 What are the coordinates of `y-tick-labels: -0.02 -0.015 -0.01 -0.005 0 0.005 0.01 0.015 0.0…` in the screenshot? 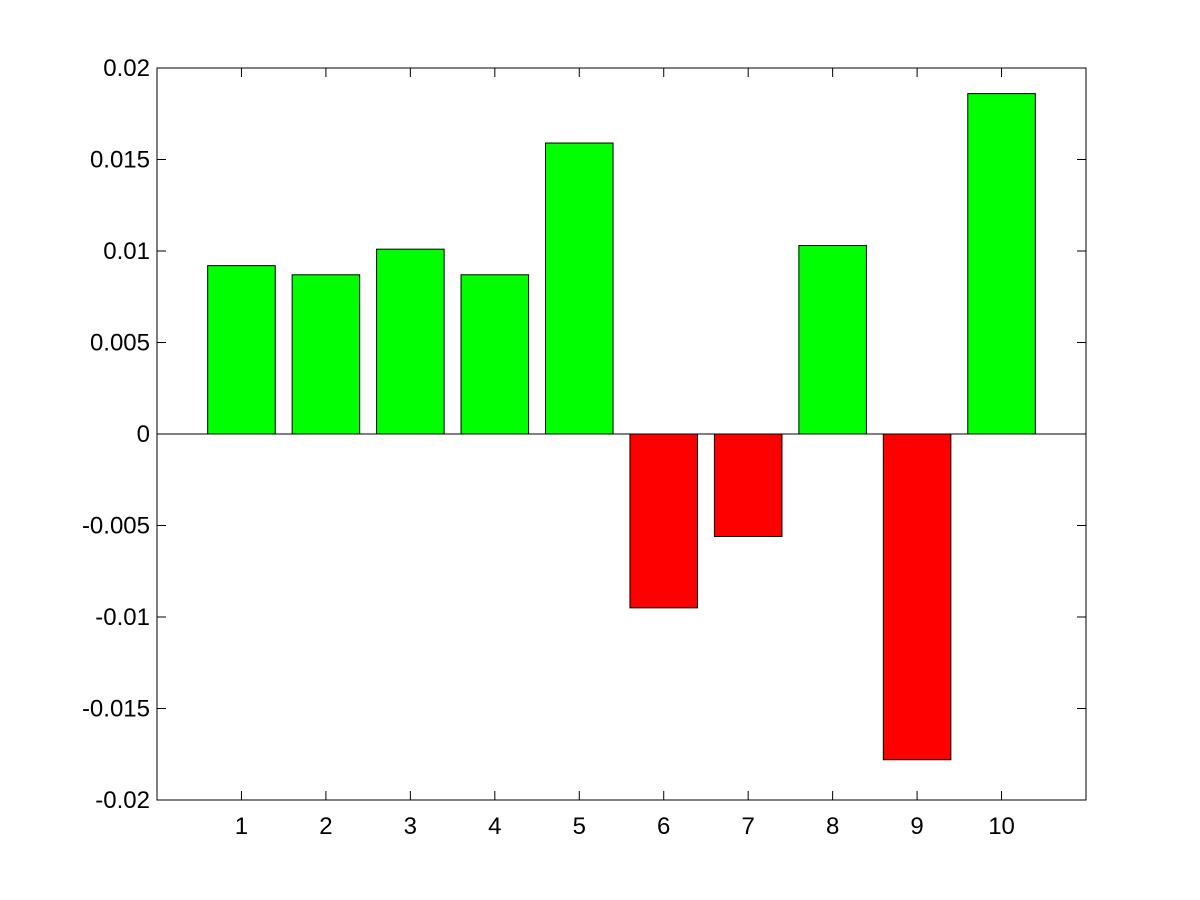 It's located at (116, 434).